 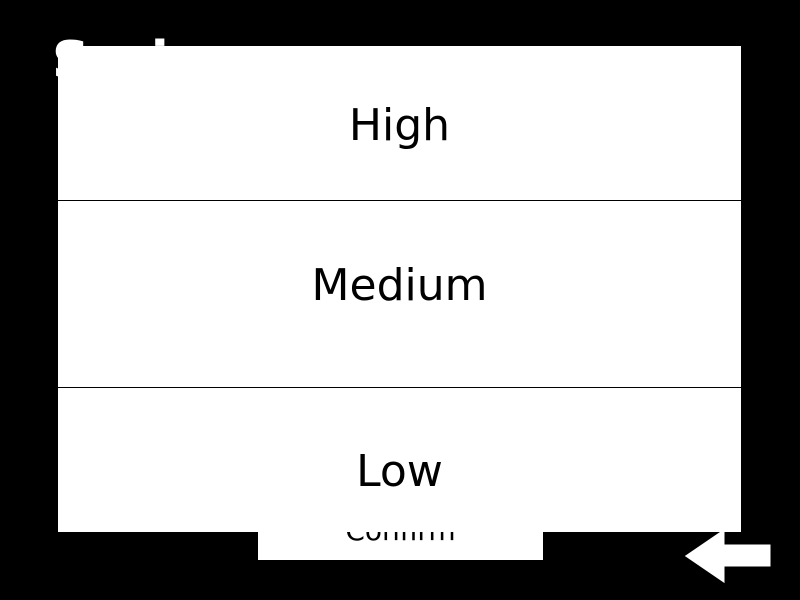 I want to click on option-low-label: Low, so click(x=399, y=471).